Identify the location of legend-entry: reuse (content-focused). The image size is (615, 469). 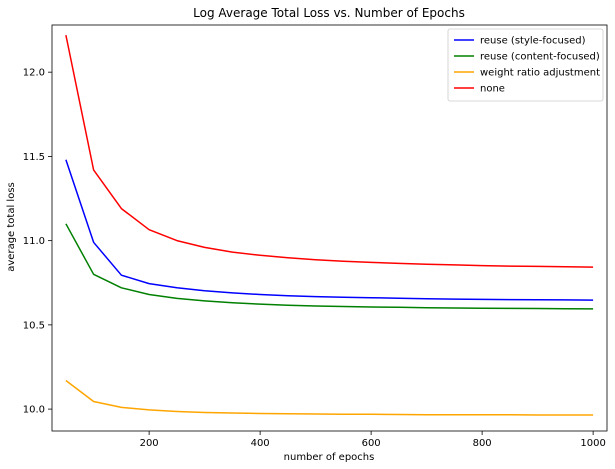
(540, 57).